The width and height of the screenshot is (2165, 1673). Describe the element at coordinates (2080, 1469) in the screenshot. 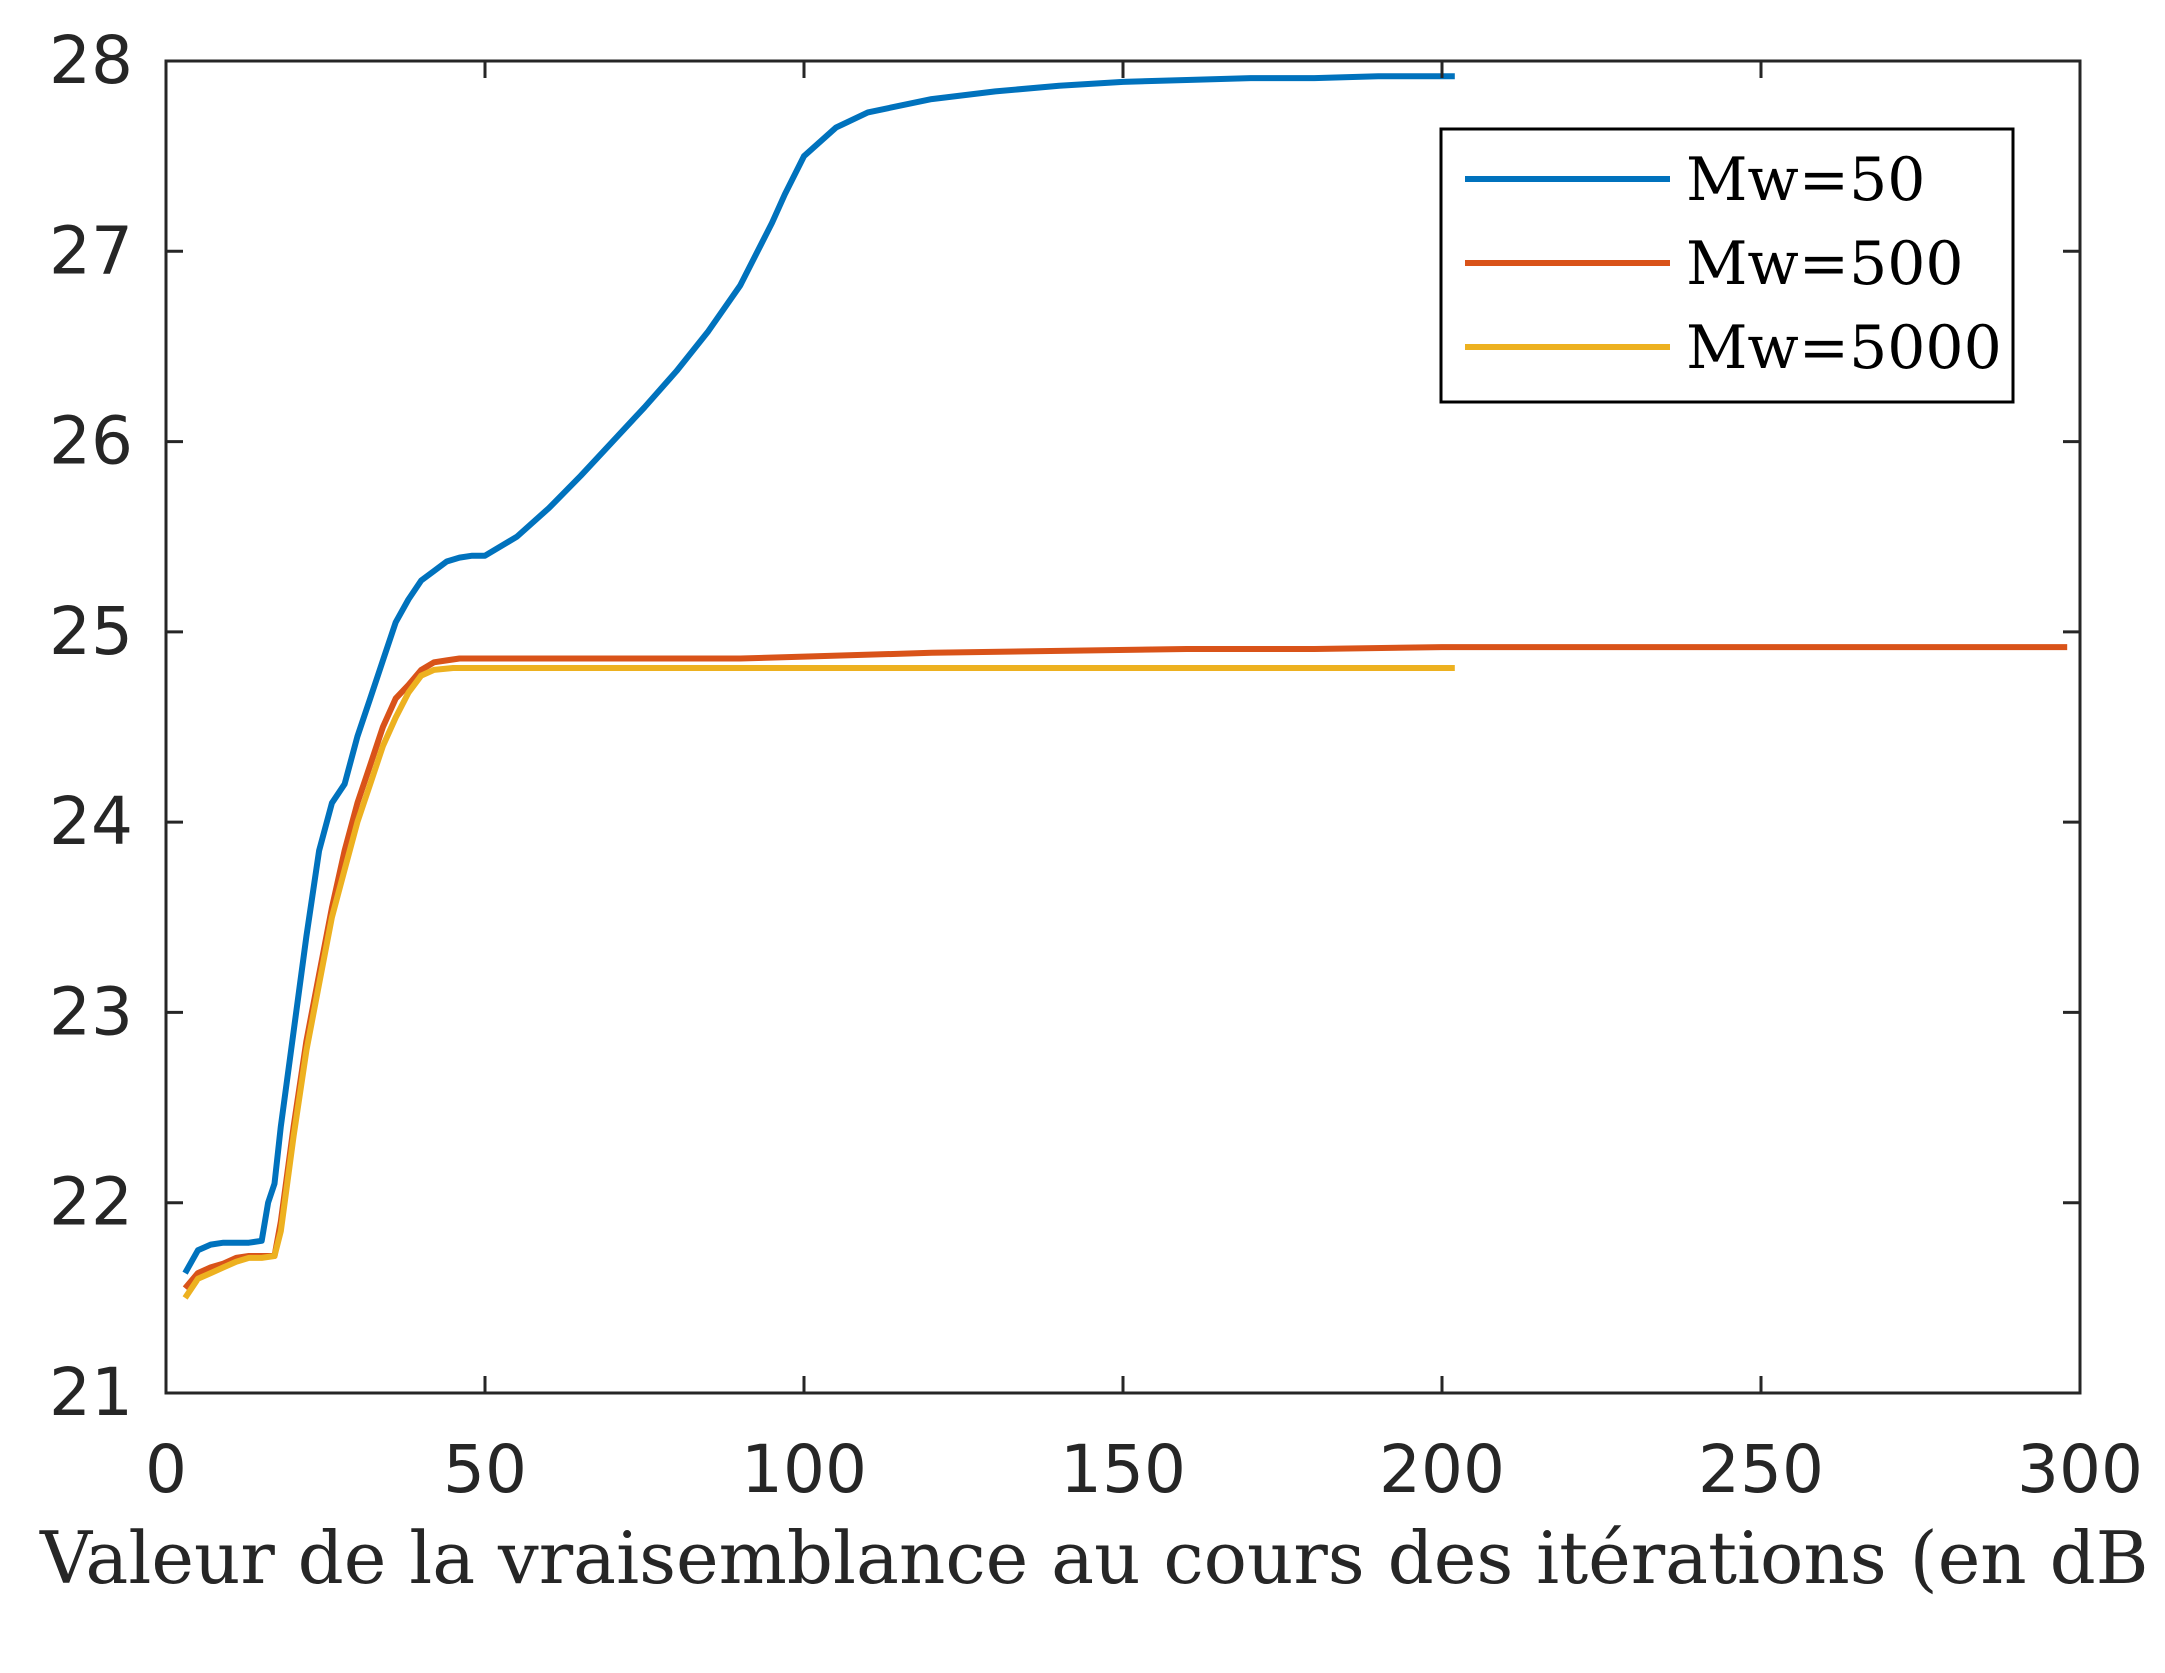

I see `x-tick-label: 300` at that location.